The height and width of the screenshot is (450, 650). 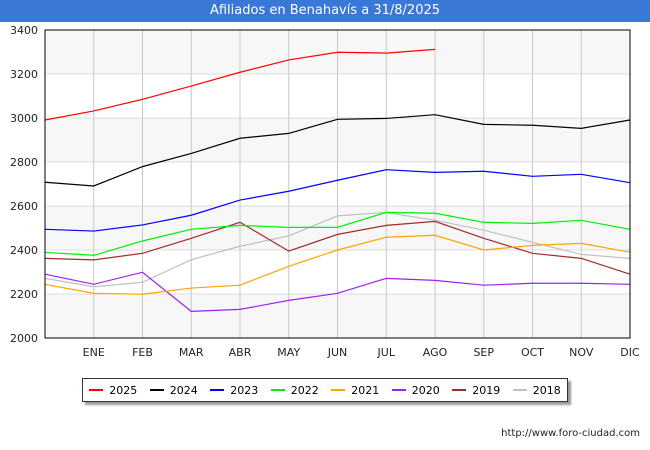 What do you see at coordinates (386, 352) in the screenshot?
I see `x-tick-label: JUL` at bounding box center [386, 352].